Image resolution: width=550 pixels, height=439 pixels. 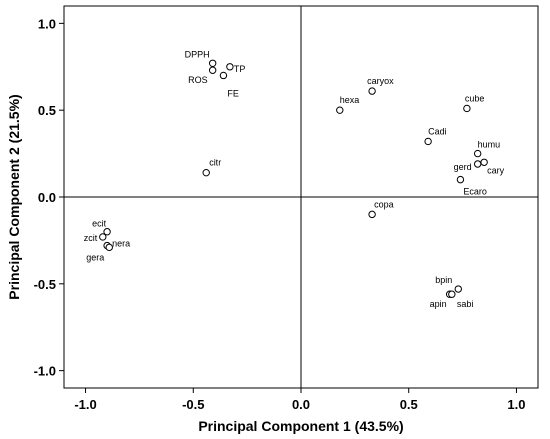 What do you see at coordinates (14, 196) in the screenshot?
I see `y-axis-title: Principal Component 2 (21.5%)` at bounding box center [14, 196].